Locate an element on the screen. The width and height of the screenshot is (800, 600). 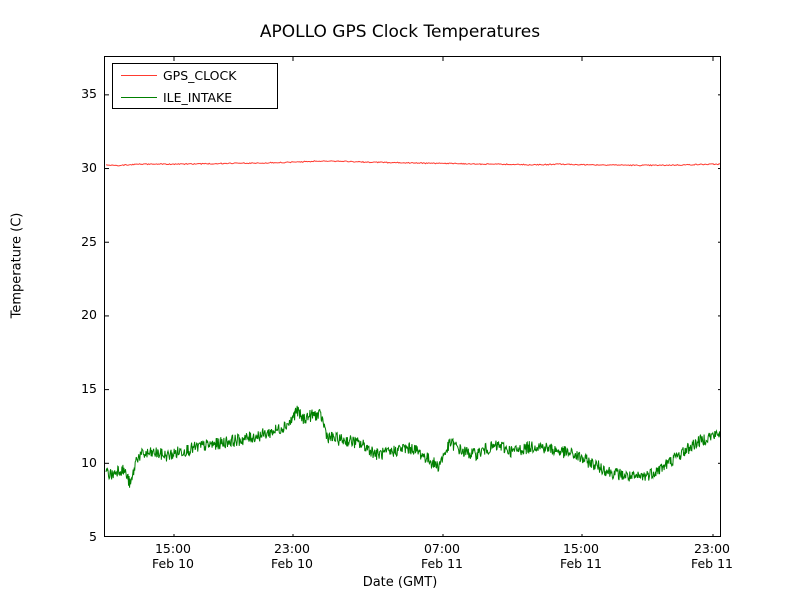
y-tick-10: 10 is located at coordinates (89, 462).